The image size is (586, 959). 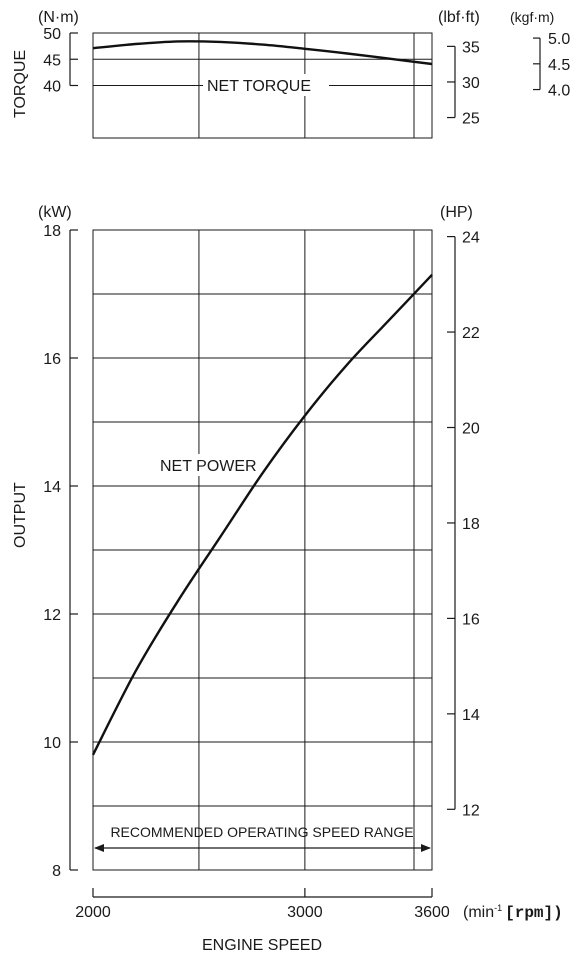 I want to click on recommended-range-label: RECOMMENDED OPERATING SPEED RANGE, so click(x=261, y=832).